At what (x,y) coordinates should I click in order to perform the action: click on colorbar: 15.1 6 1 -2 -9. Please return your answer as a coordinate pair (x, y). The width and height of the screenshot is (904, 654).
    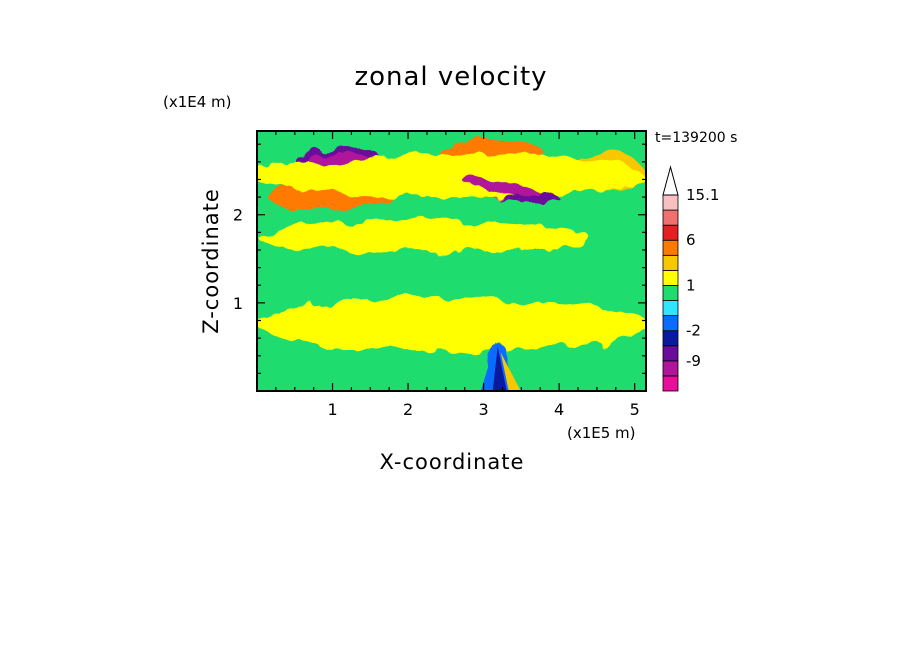
    Looking at the image, I should click on (690, 278).